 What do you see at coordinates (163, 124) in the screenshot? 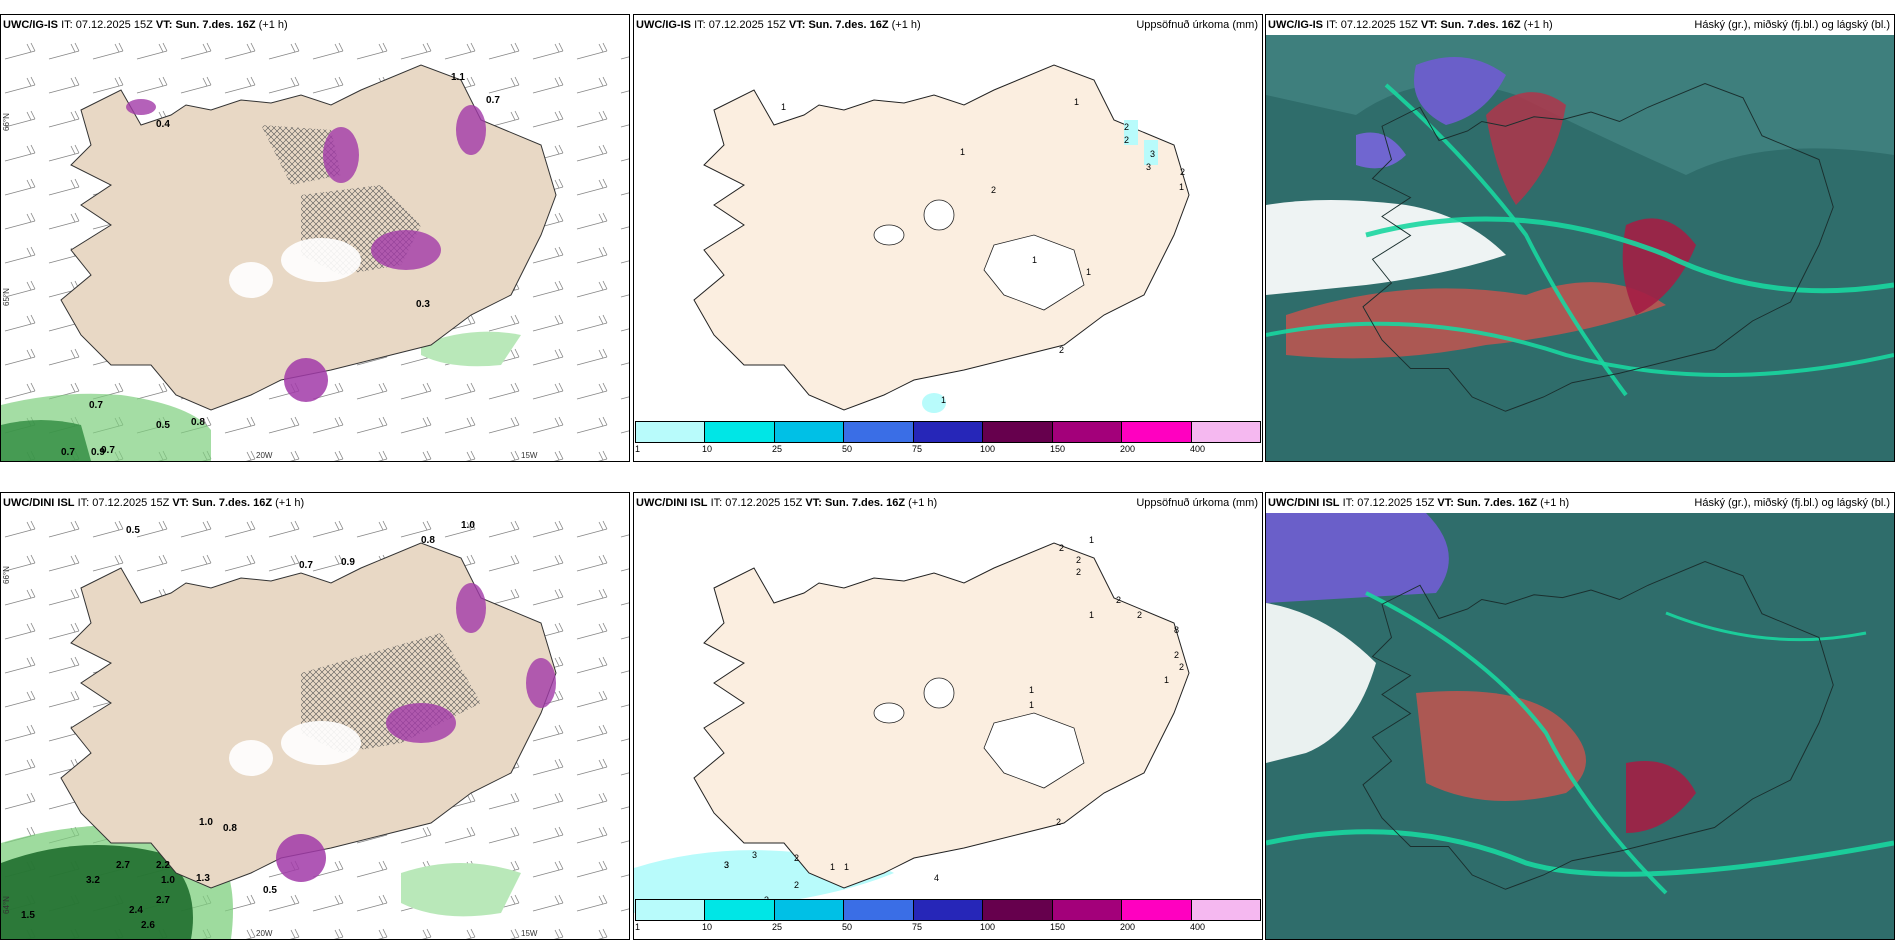
I see `svg-text: 0.4` at bounding box center [163, 124].